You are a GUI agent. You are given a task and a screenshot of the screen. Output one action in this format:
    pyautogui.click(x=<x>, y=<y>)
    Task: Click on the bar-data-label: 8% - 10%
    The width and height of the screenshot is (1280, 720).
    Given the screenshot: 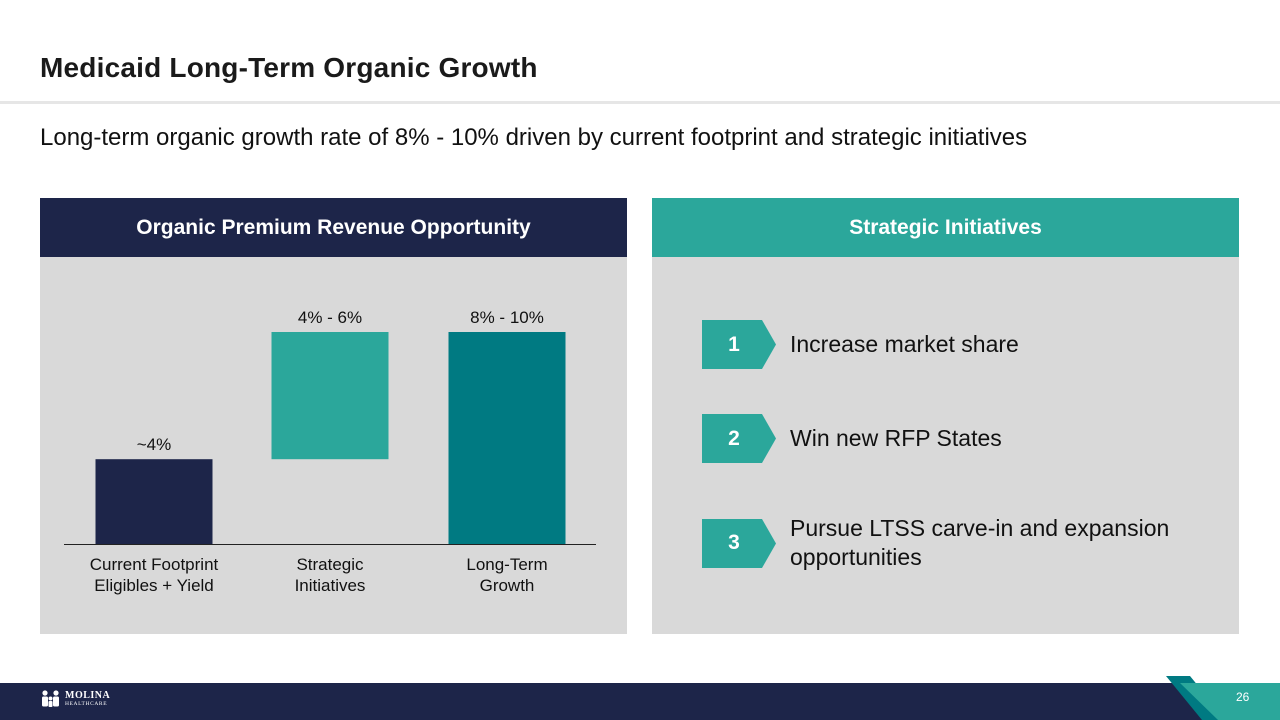 What is the action you would take?
    pyautogui.click(x=507, y=317)
    